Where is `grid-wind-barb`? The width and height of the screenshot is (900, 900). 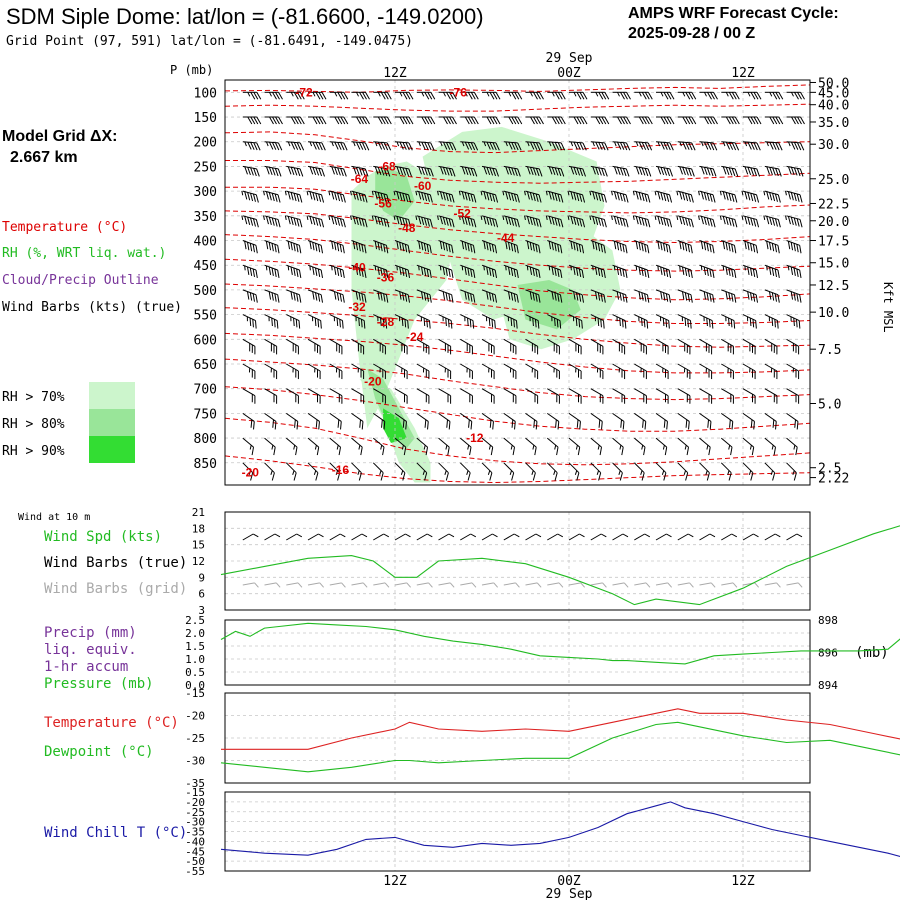 grid-wind-barb is located at coordinates (577, 585).